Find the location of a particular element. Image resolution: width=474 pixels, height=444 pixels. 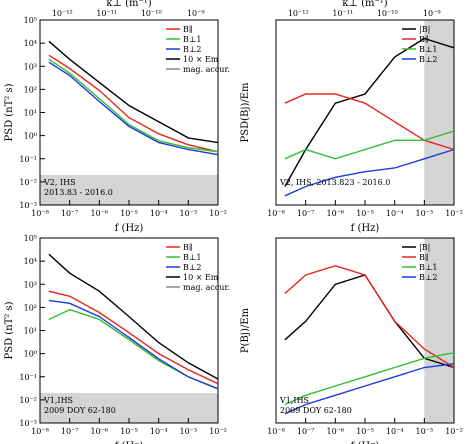

panel-annotation: 2013.83 - 2016.0 is located at coordinates (78, 192).